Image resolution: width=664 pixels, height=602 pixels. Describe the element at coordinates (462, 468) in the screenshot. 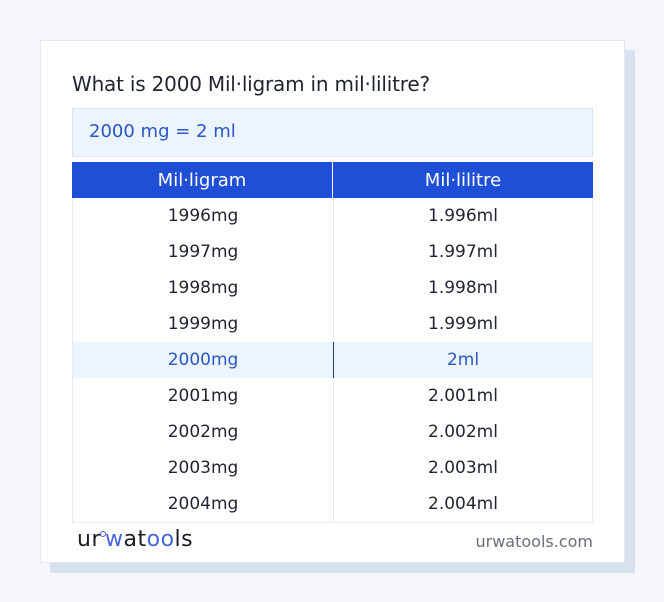

I see `cell-millilitre: 2.003ml` at that location.